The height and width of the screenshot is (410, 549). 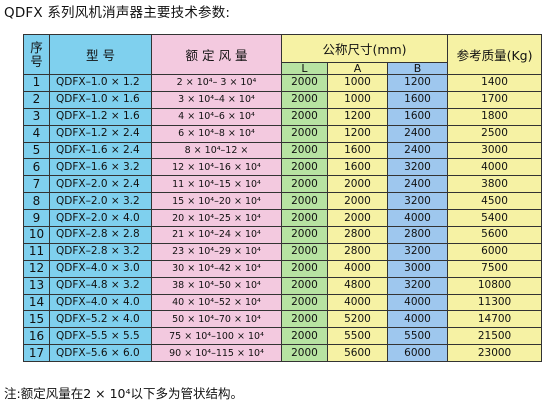 What do you see at coordinates (357, 319) in the screenshot?
I see `a-cell: 5200` at bounding box center [357, 319].